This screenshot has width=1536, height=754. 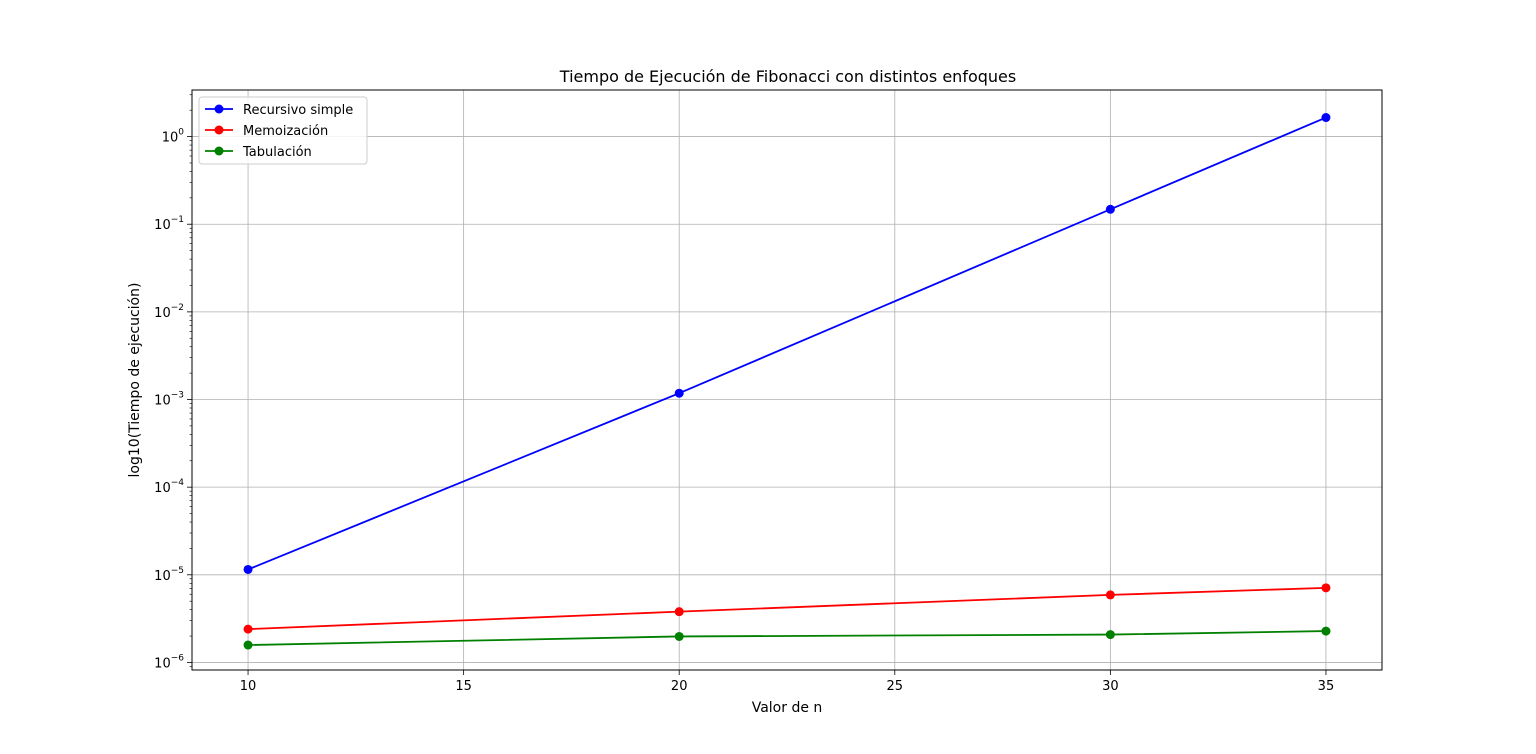 I want to click on legend-box, so click(x=283, y=130).